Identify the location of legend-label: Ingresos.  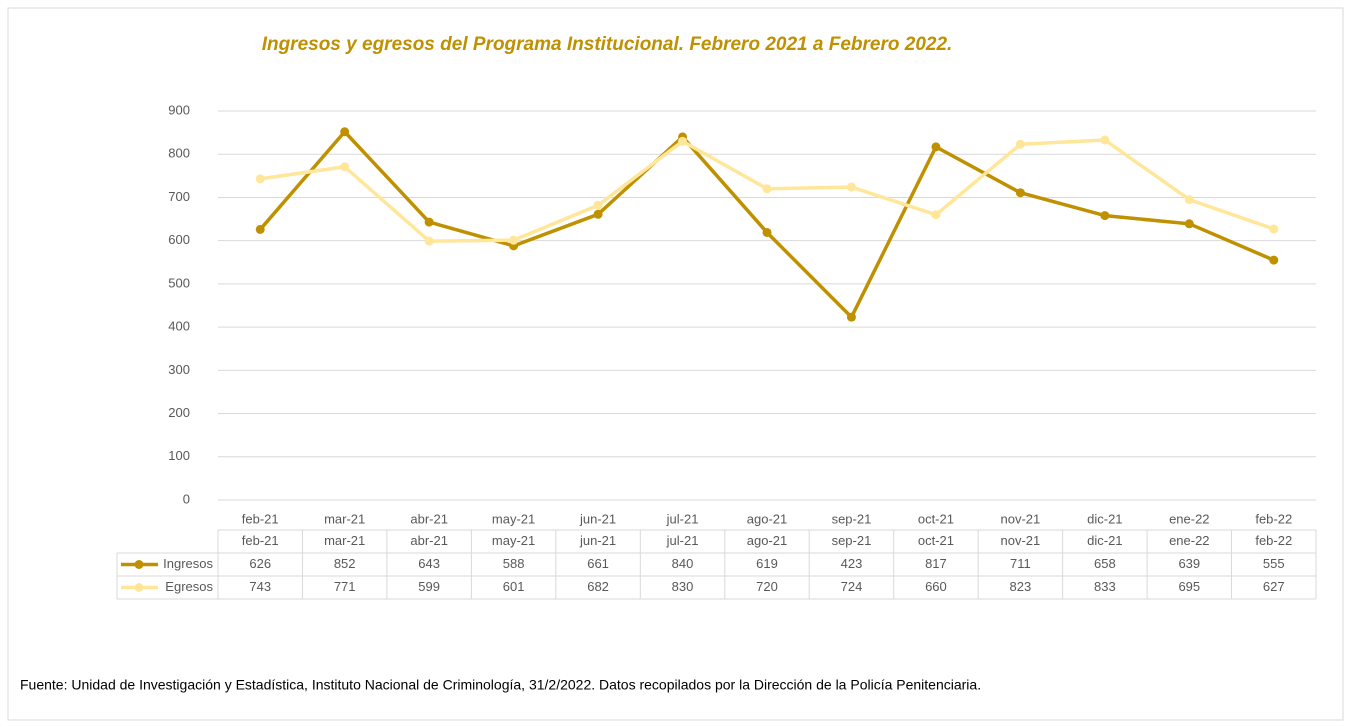
(188, 563).